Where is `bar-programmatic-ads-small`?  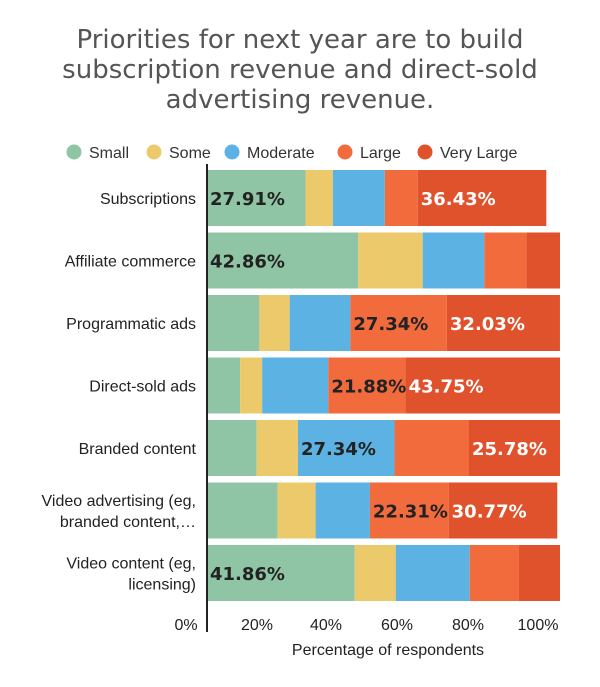
bar-programmatic-ads-small is located at coordinates (233, 323).